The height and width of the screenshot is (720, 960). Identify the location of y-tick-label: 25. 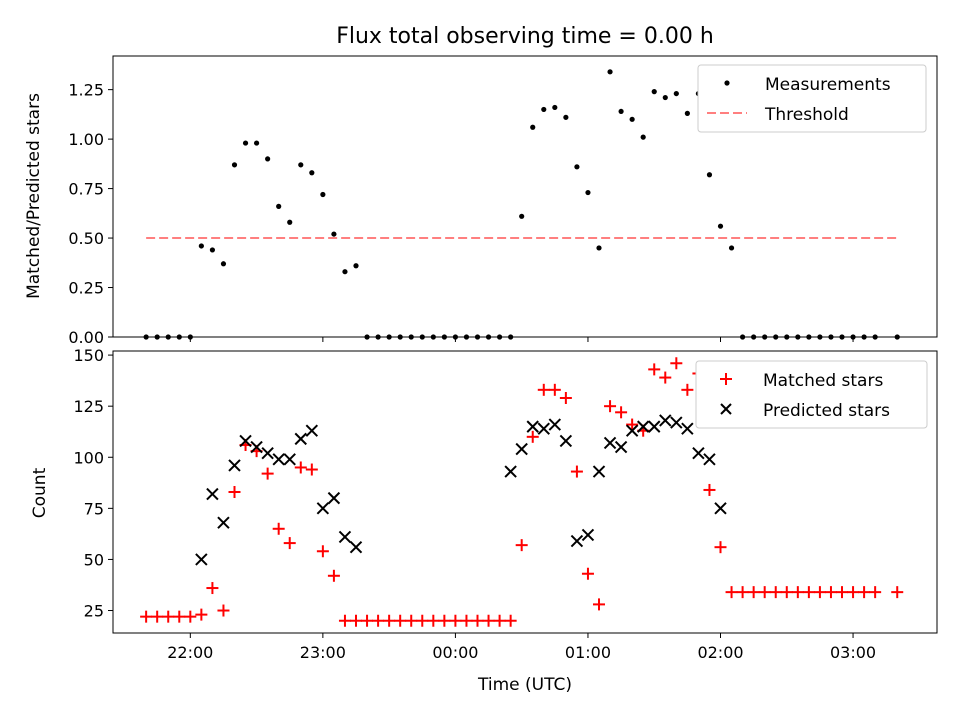
(94, 611).